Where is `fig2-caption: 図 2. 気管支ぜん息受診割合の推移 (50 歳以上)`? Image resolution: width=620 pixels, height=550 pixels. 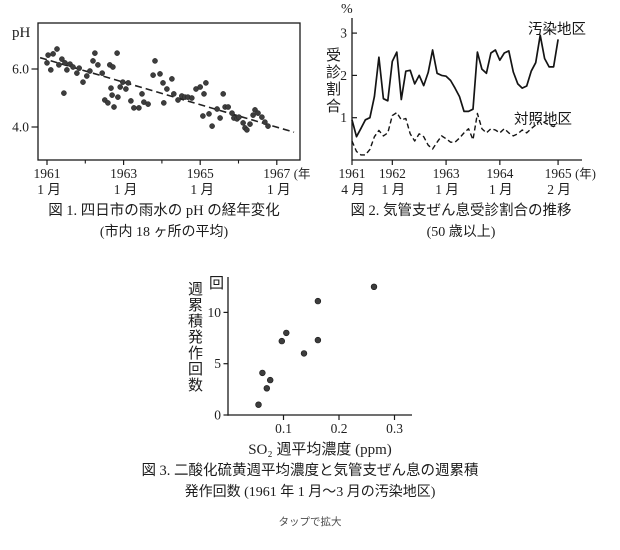 fig2-caption: 図 2. 気管支ぜん息受診割合の推移 (50 歳以上) is located at coordinates (461, 222).